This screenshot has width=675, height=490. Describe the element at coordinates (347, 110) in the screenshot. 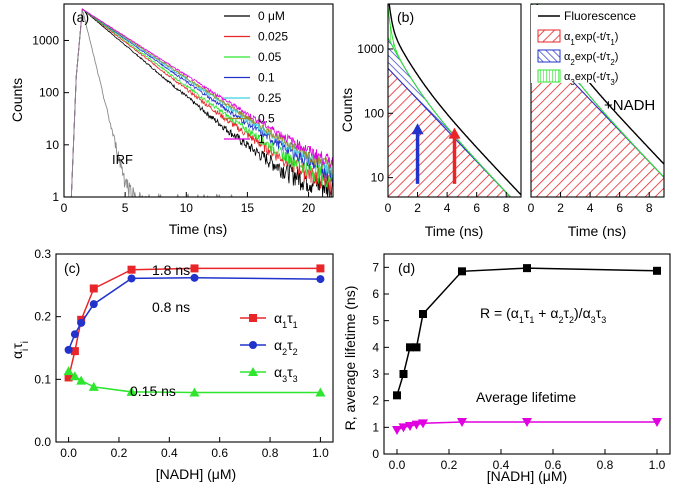

I see `y-axis-label: Counts` at that location.